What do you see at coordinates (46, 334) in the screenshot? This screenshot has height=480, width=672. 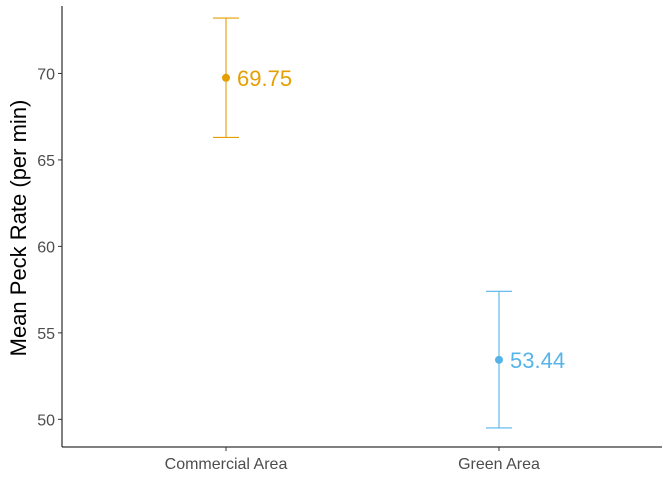 I see `y-tick-label: 55` at bounding box center [46, 334].